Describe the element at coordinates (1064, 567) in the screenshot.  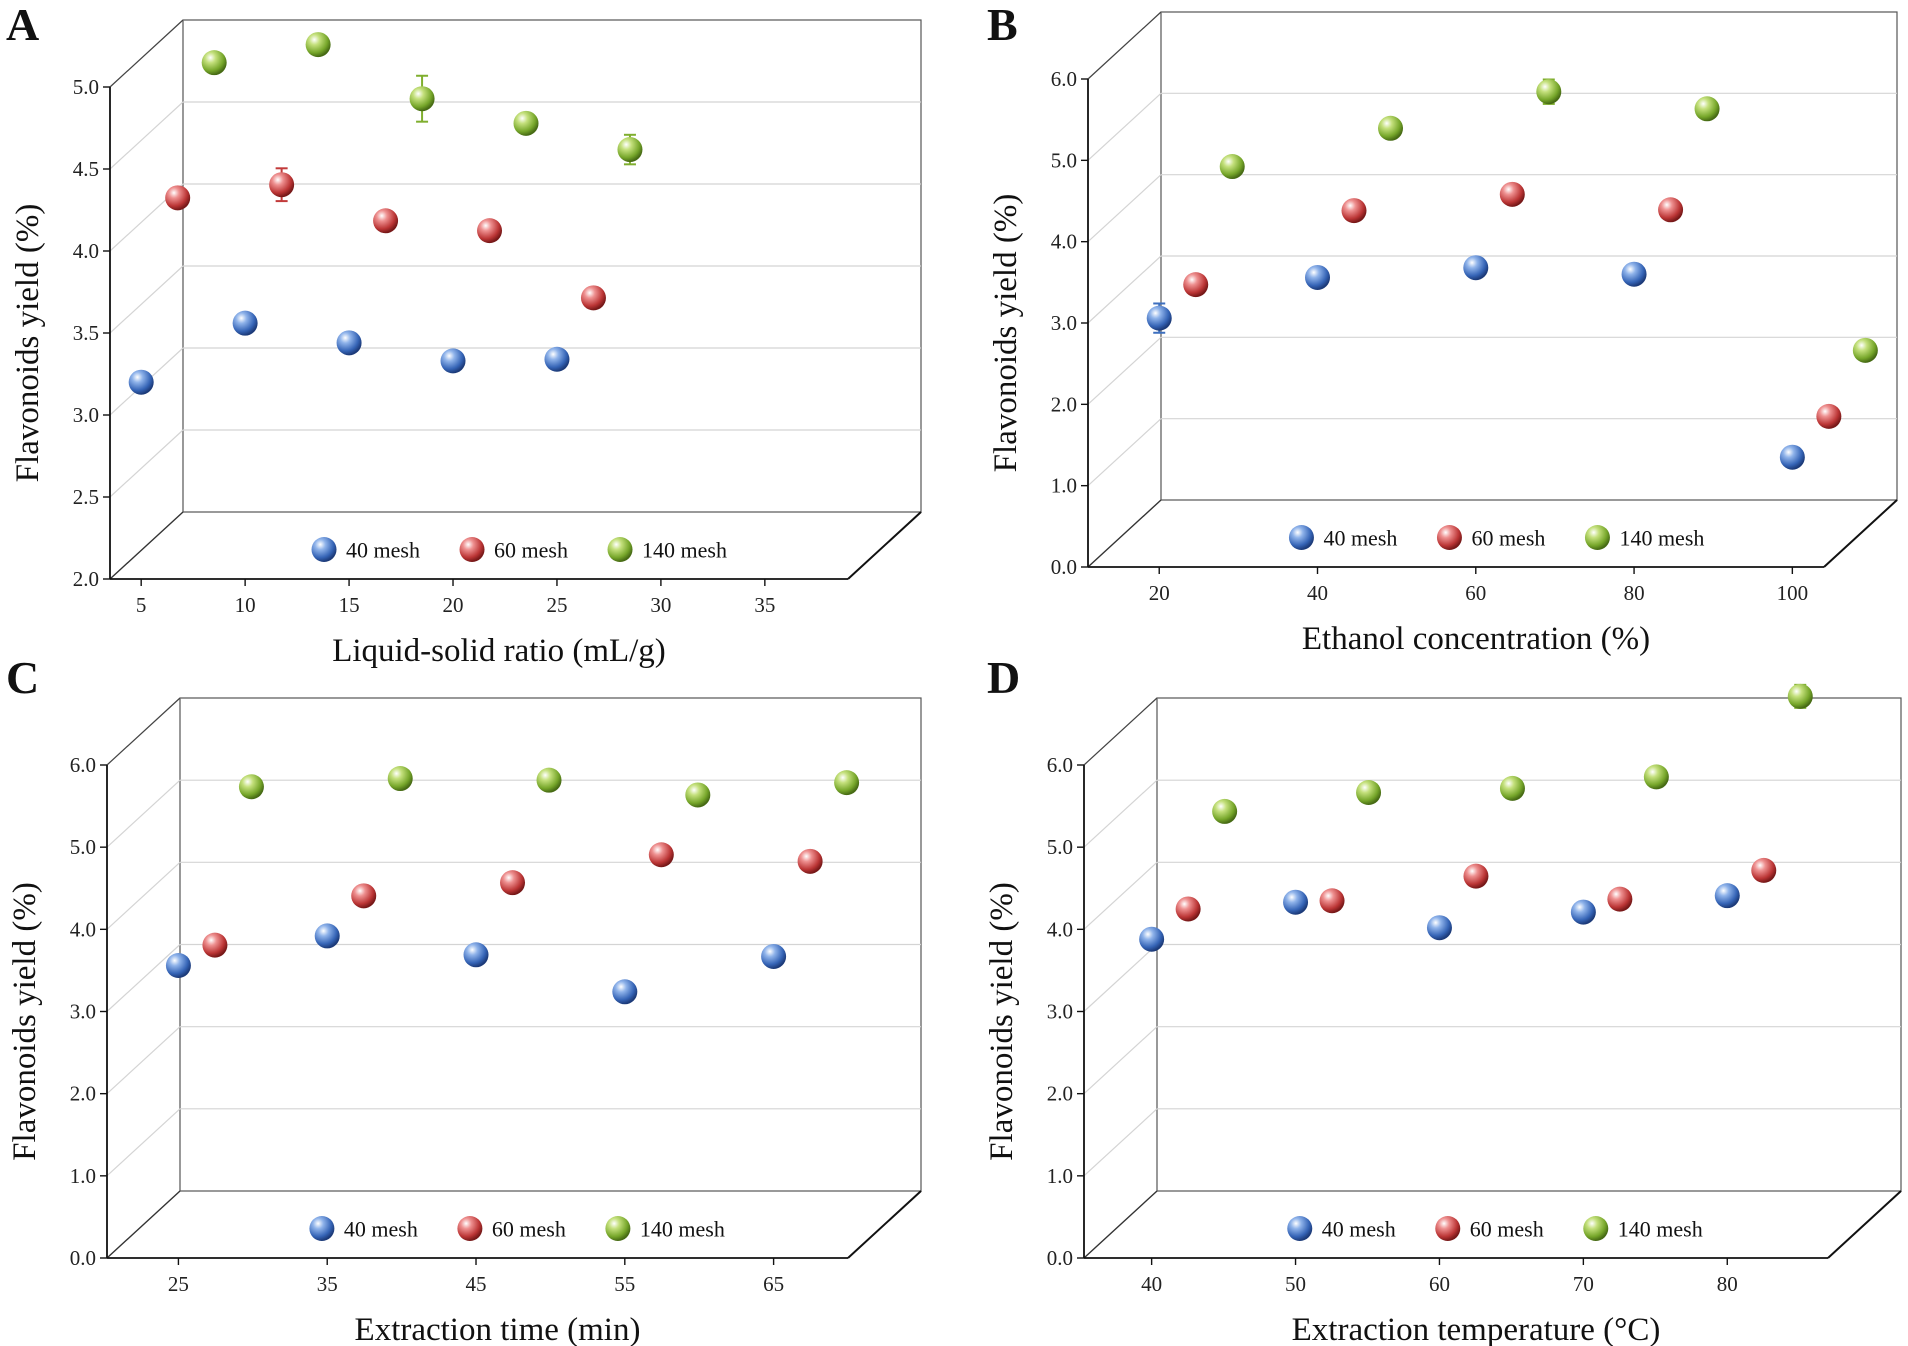
I see `y-tick-label: 0.0` at that location.